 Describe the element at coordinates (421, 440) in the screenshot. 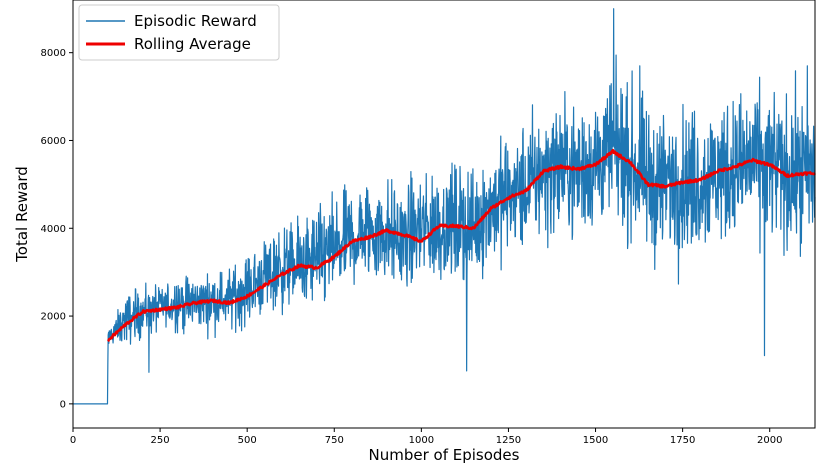

I see `x-tick-label: 1000` at that location.